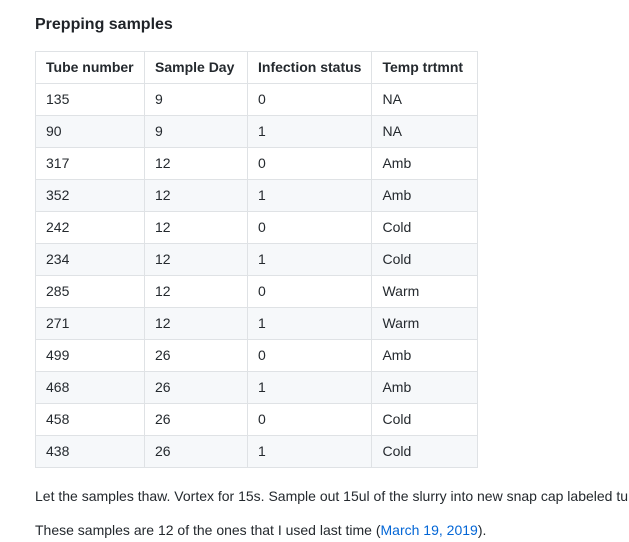 This screenshot has width=629, height=542. Describe the element at coordinates (90, 195) in the screenshot. I see `table-cell: 352` at that location.